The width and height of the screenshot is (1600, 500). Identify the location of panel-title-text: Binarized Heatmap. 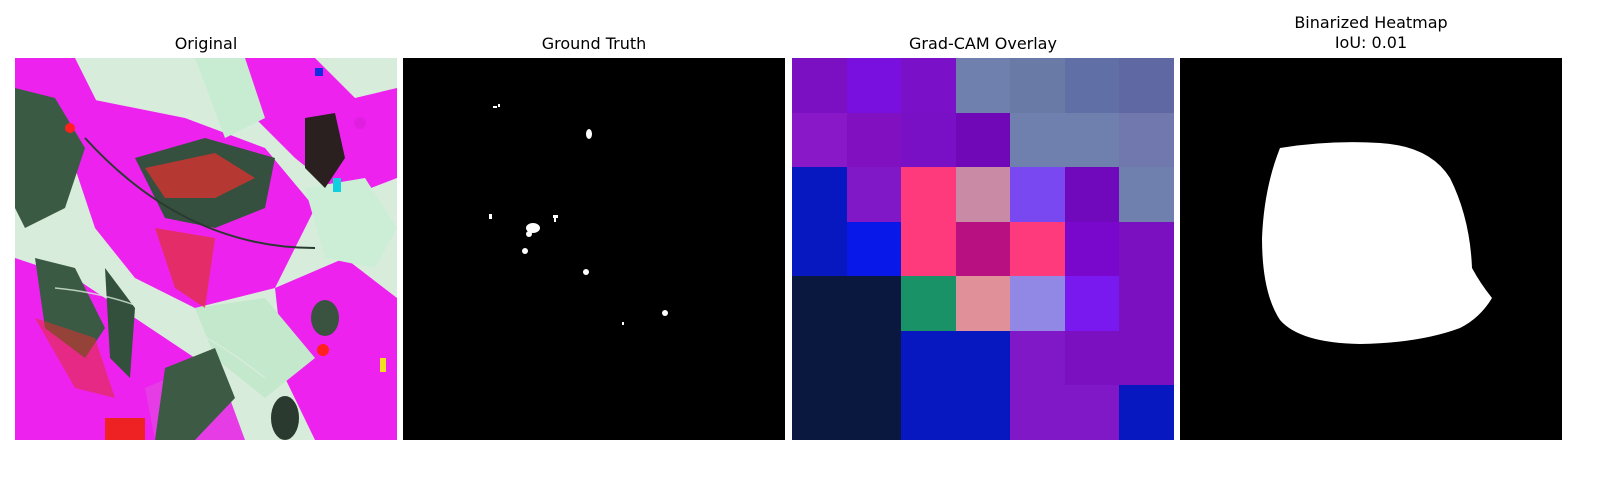
(1371, 22).